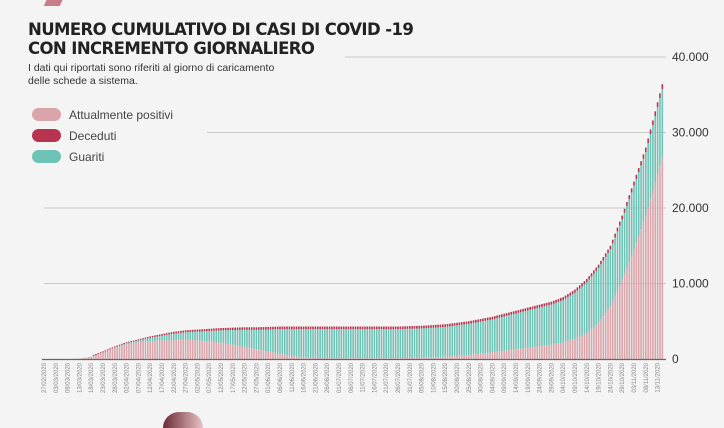 This screenshot has width=724, height=428. I want to click on x-tick-label: 13/11/2020, so click(659, 377).